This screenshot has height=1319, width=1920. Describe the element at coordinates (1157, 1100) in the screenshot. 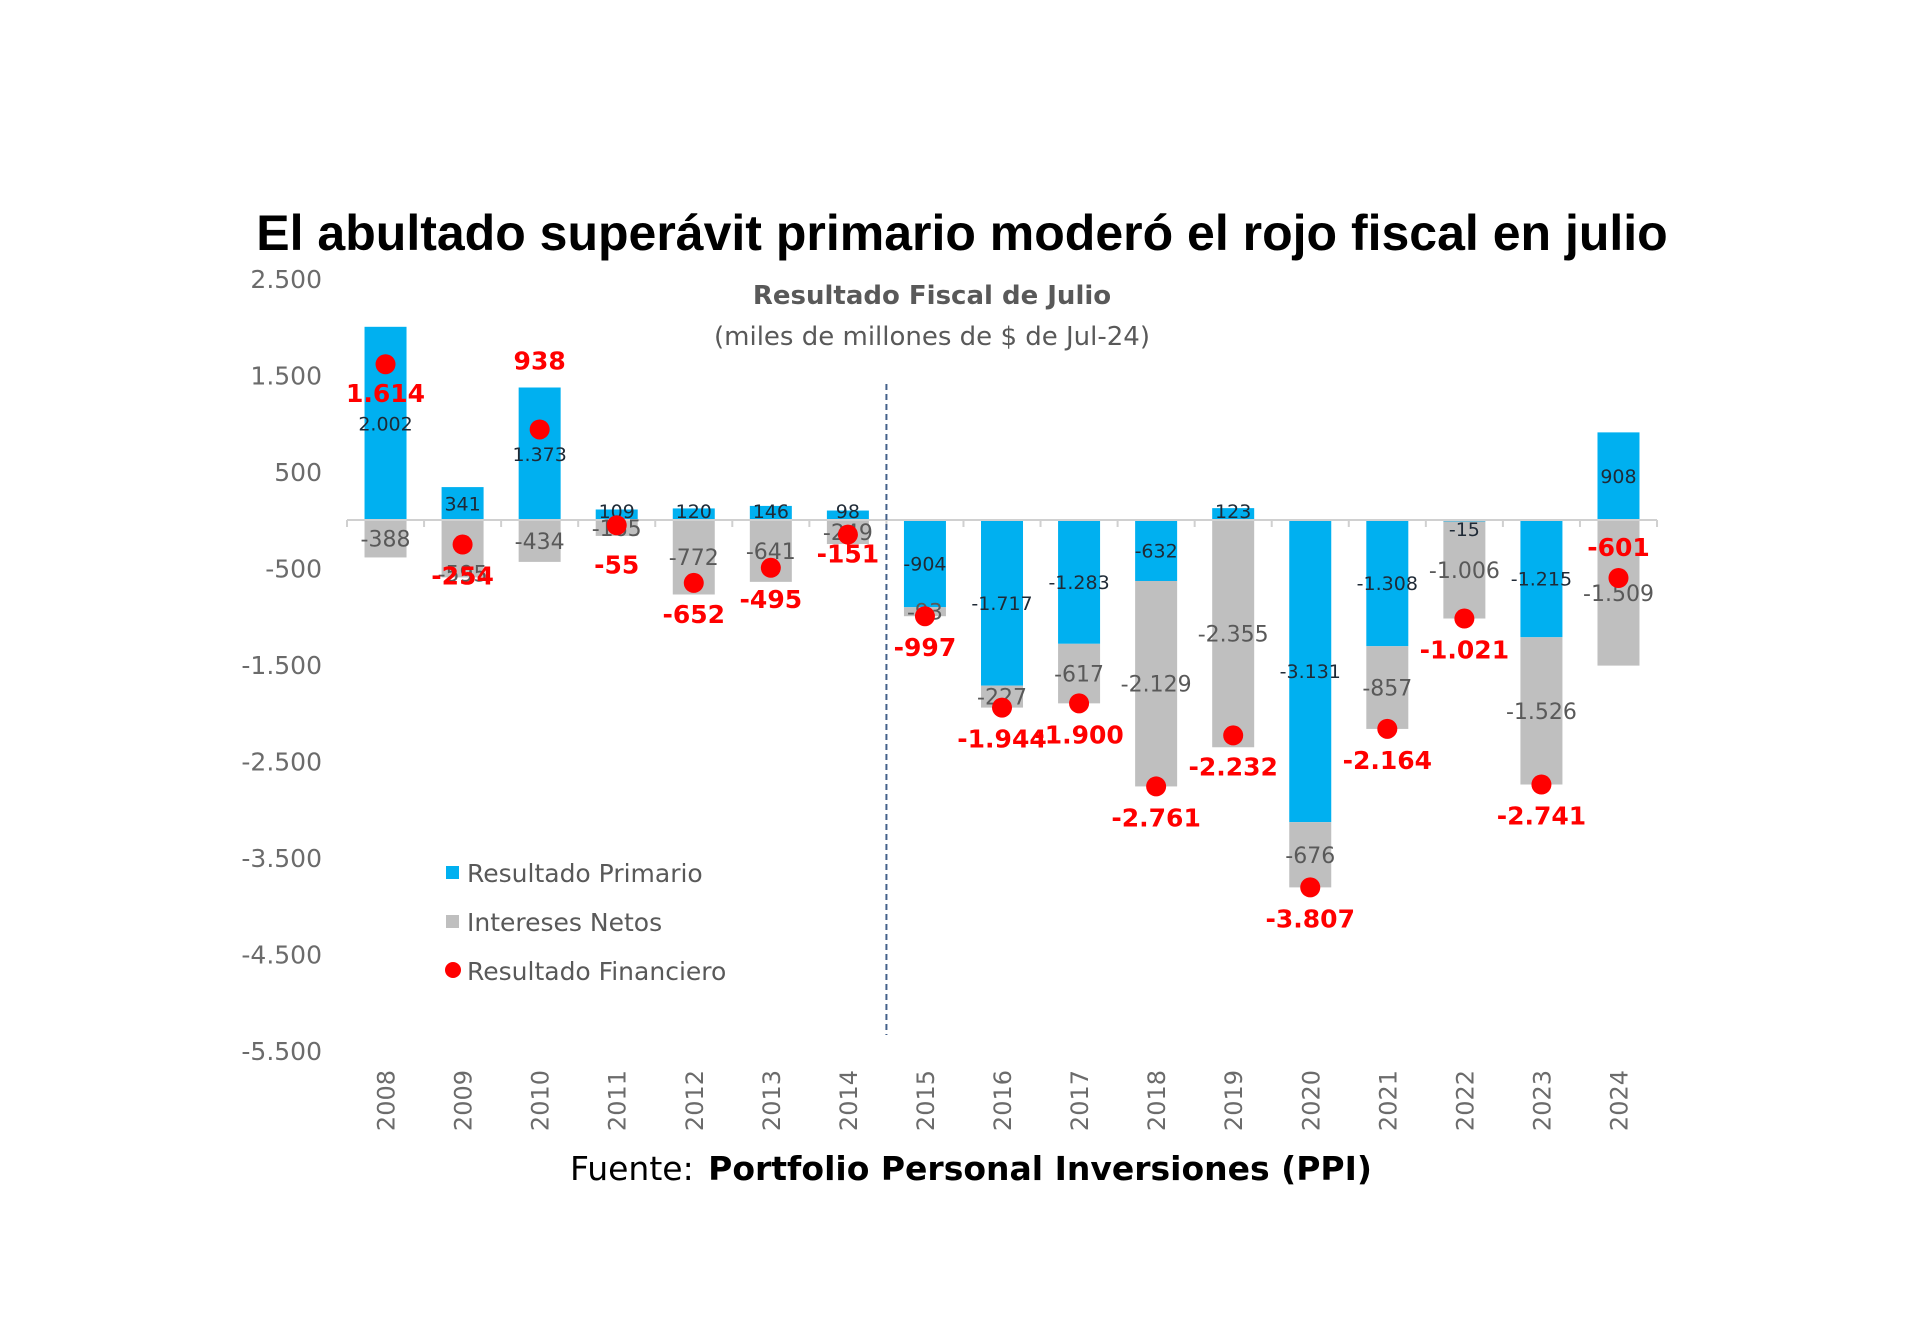

I see `x-tick-label: 2018` at that location.